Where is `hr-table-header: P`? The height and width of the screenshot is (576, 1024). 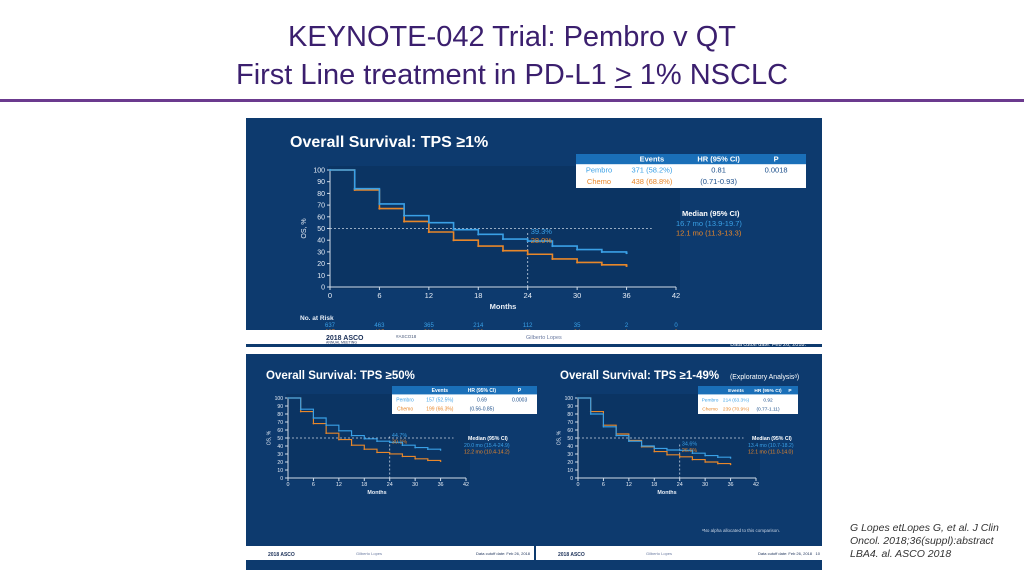
hr-table-header: P is located at coordinates (520, 391).